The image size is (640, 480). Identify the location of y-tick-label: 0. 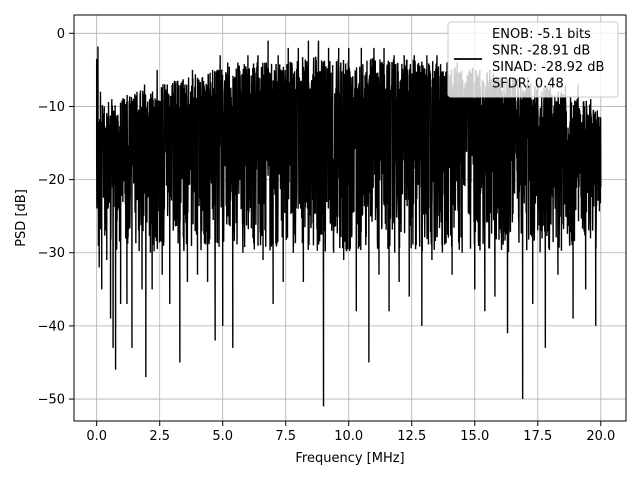
(61, 34).